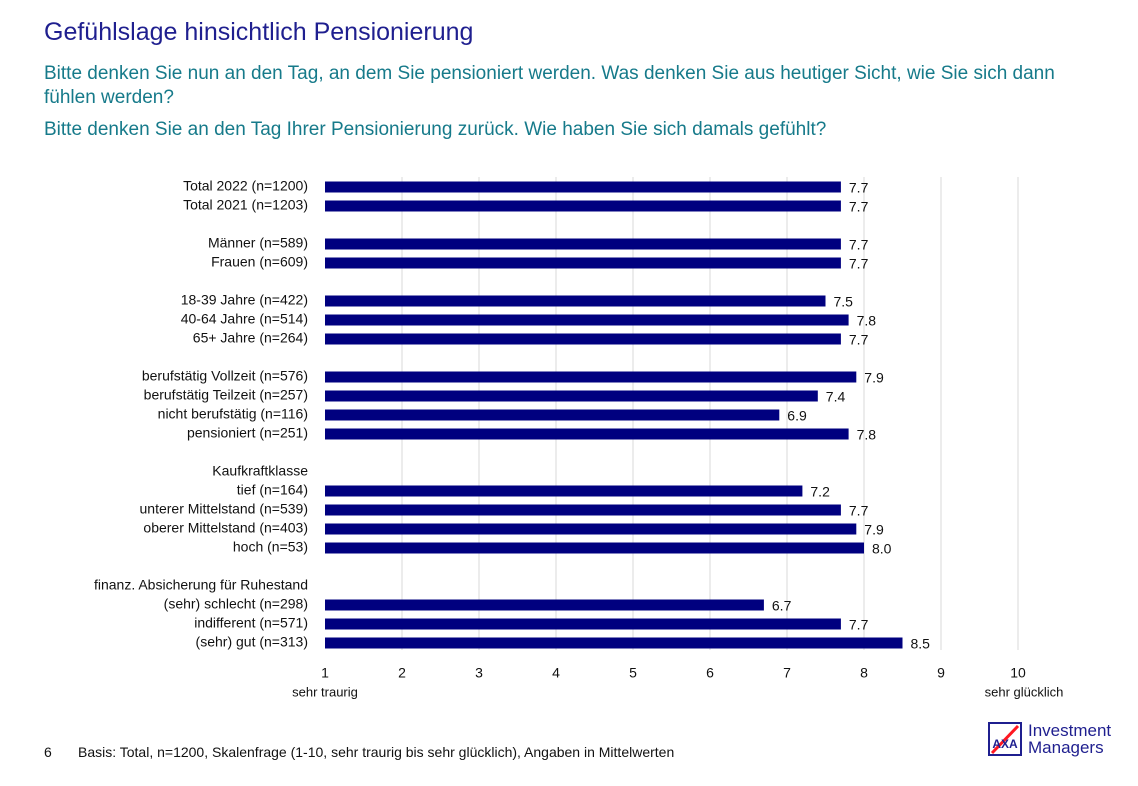 Image resolution: width=1138 pixels, height=786 pixels. What do you see at coordinates (224, 509) in the screenshot?
I see `bar-label: unterer Mittelstand (n=539)` at bounding box center [224, 509].